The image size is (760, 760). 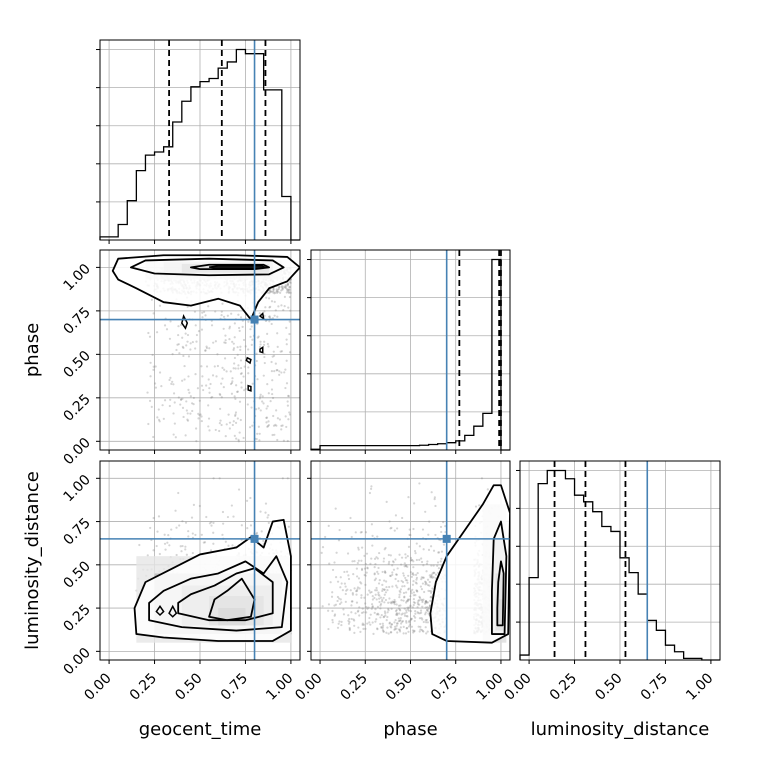 I want to click on joint-phase-distance-truth-marker, so click(x=446, y=538).